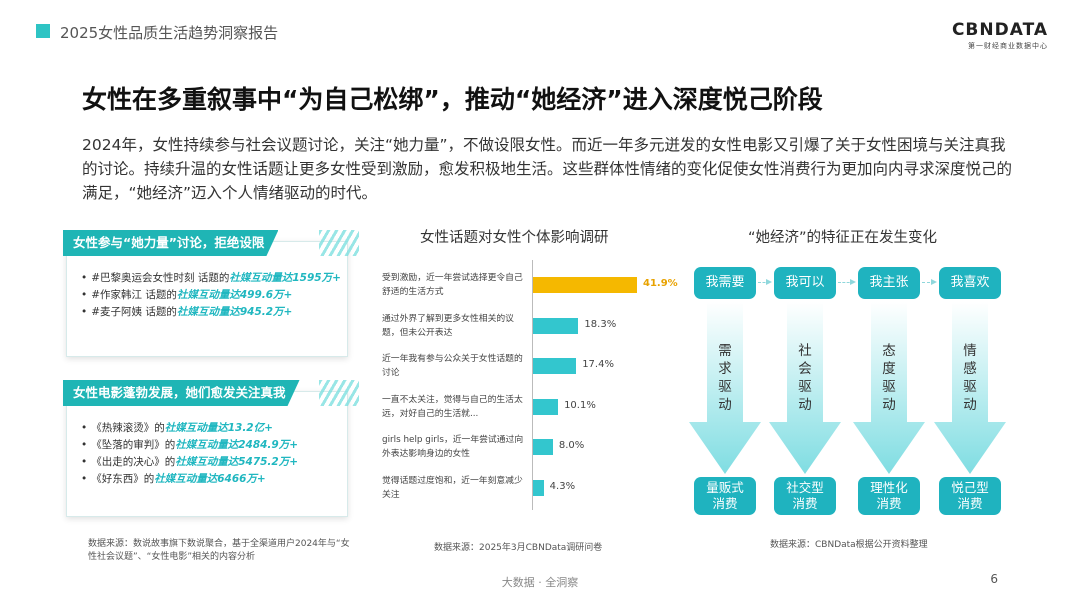 The width and height of the screenshot is (1080, 605). Describe the element at coordinates (452, 366) in the screenshot. I see `bar-category-label: 近一年我有参与公众关于女性话题的讨论` at that location.